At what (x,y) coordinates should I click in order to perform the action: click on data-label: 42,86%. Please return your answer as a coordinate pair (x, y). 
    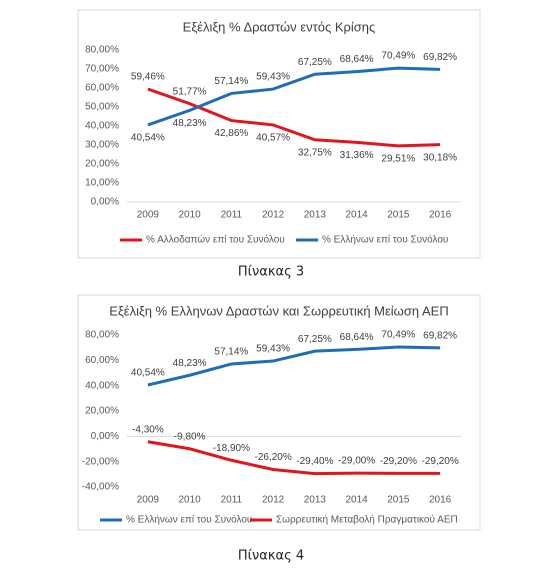
    Looking at the image, I should click on (231, 133).